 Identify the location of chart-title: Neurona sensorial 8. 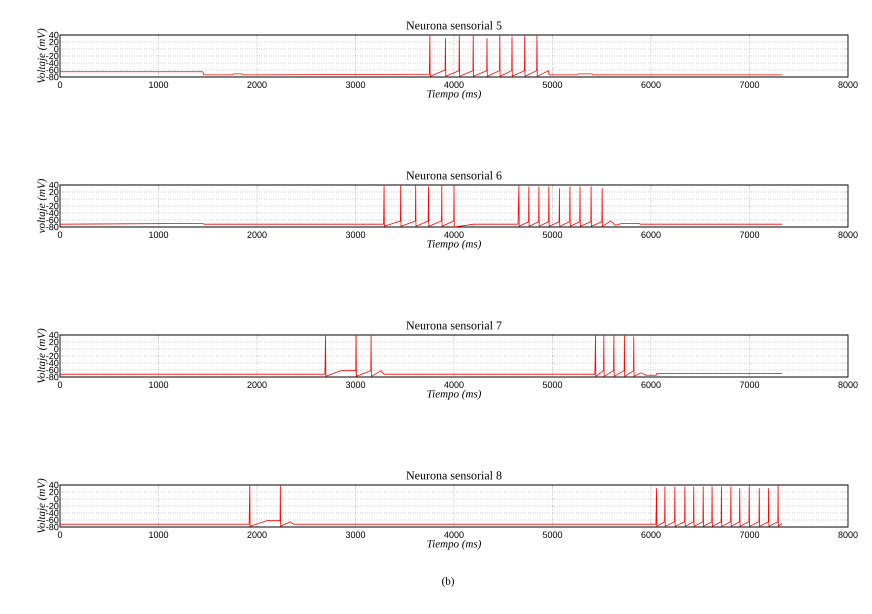
(454, 475).